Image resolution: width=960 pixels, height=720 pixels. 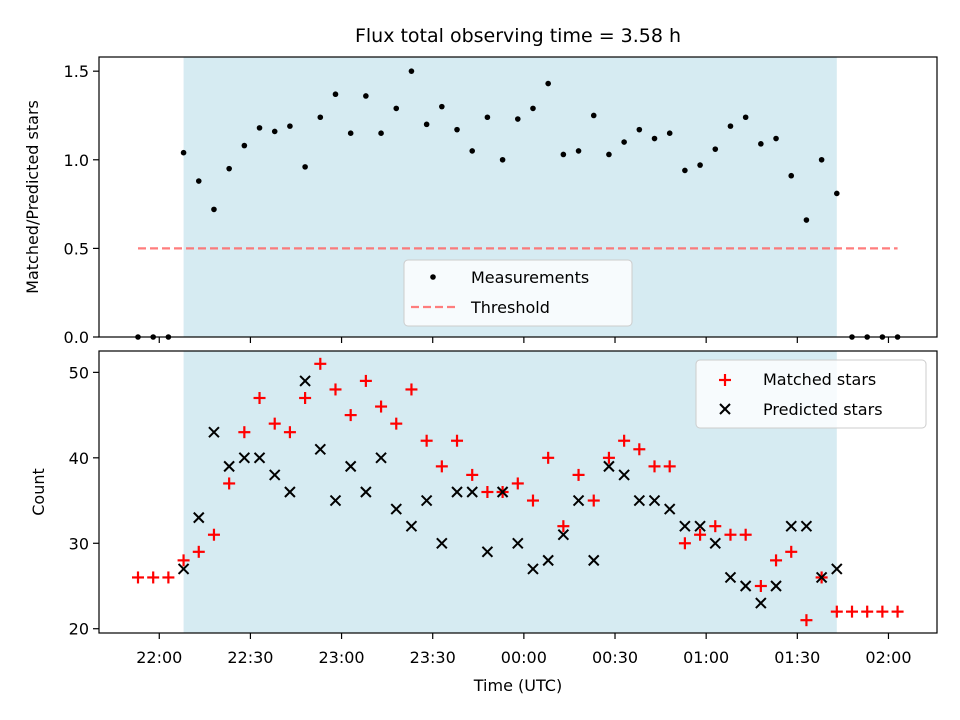 I want to click on top-y-tick-label: 1.0, so click(x=76, y=160).